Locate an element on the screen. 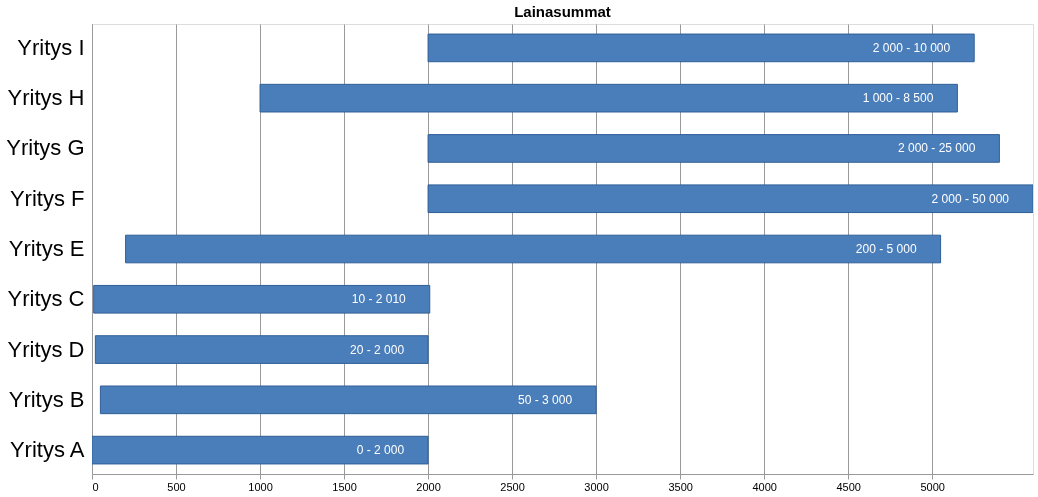  x-tick-label: 1500 is located at coordinates (344, 486).